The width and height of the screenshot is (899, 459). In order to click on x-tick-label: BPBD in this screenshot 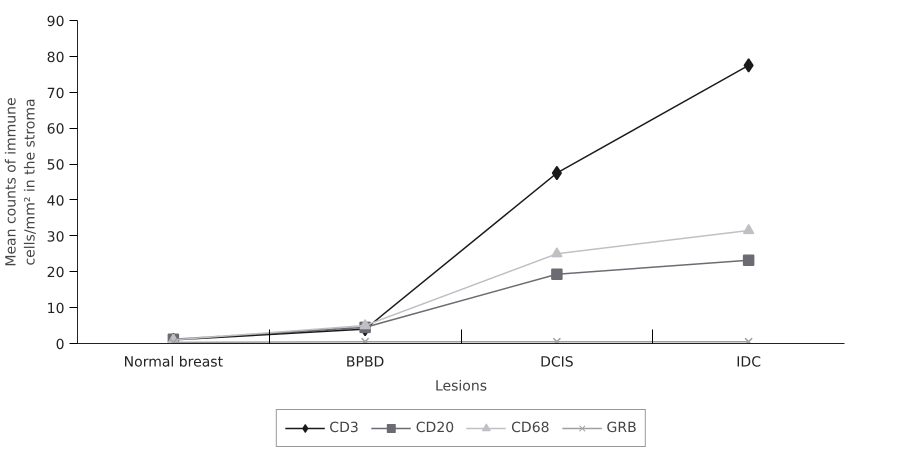, I will do `click(365, 362)`.